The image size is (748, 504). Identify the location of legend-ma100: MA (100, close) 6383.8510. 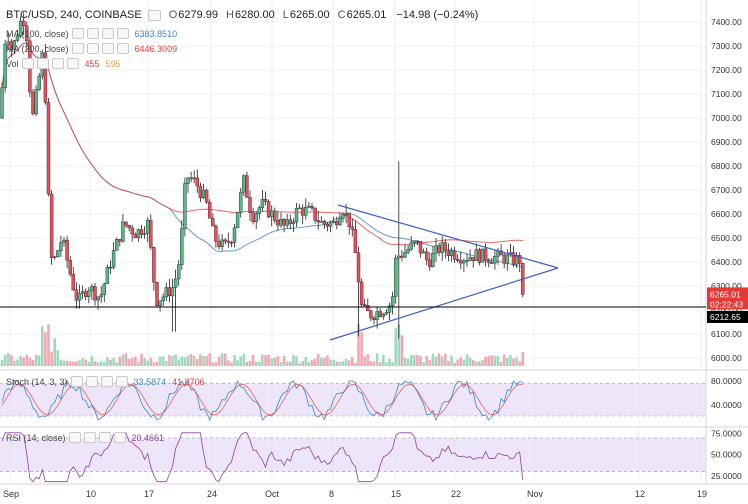
(91, 33).